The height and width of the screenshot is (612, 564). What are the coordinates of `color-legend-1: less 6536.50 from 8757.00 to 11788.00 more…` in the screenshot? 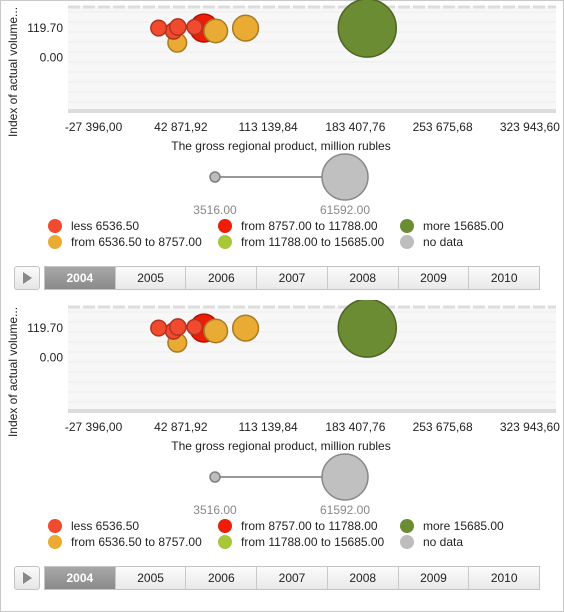 It's located at (282, 236).